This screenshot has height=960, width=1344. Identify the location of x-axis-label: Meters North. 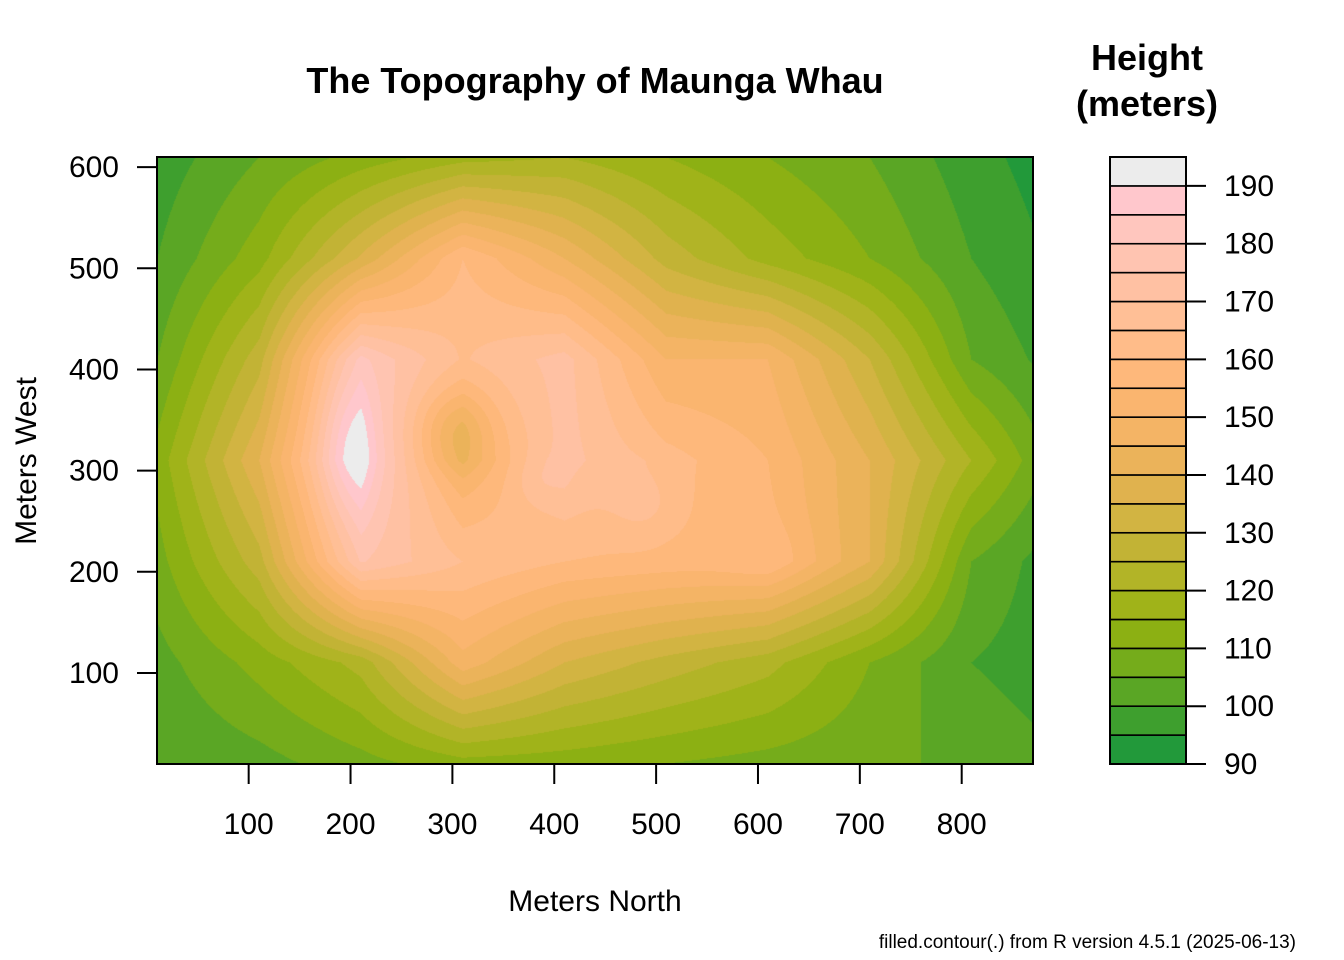
(594, 901).